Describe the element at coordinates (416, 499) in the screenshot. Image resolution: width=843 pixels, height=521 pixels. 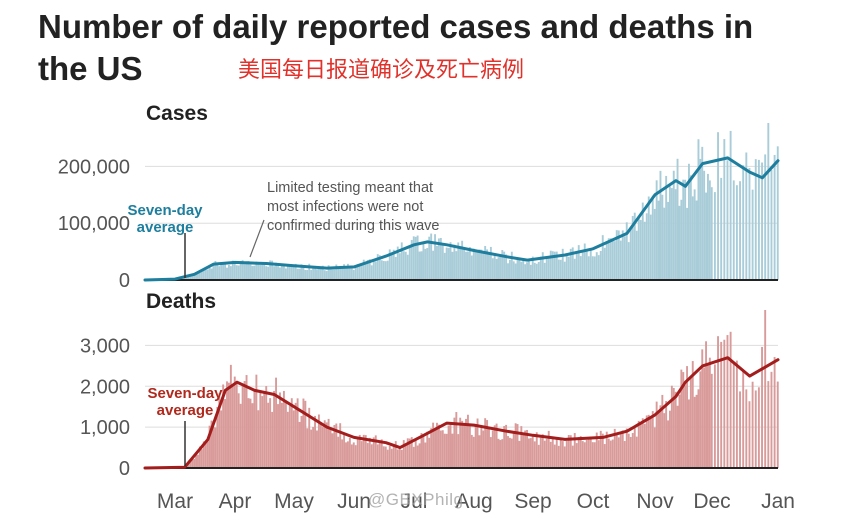
I see `watermark: @GBXPhilg` at that location.